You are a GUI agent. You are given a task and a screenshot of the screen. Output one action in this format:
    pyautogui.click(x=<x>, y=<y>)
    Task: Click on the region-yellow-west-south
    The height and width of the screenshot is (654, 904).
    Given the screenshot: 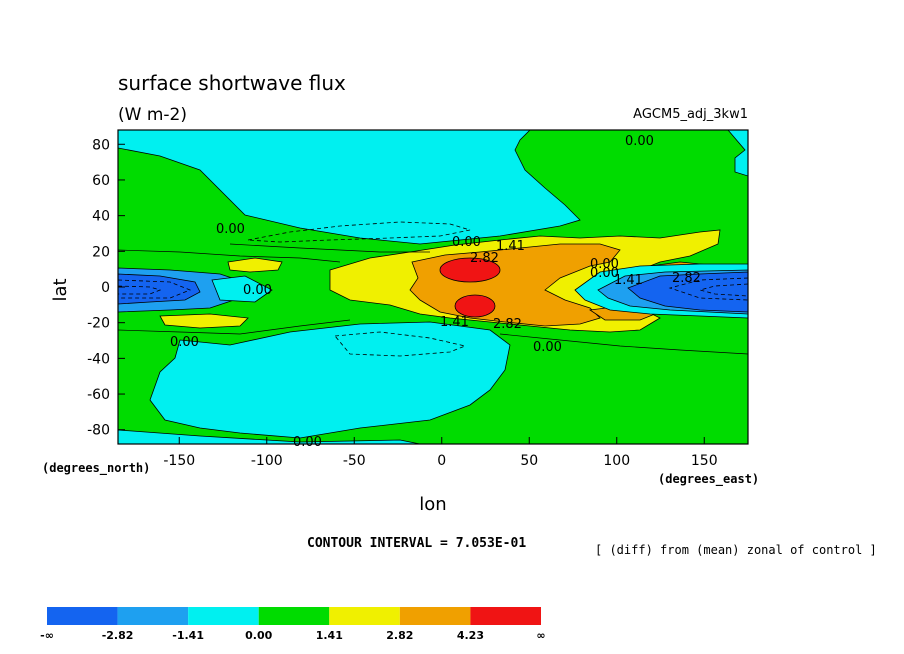 What is the action you would take?
    pyautogui.click(x=204, y=321)
    